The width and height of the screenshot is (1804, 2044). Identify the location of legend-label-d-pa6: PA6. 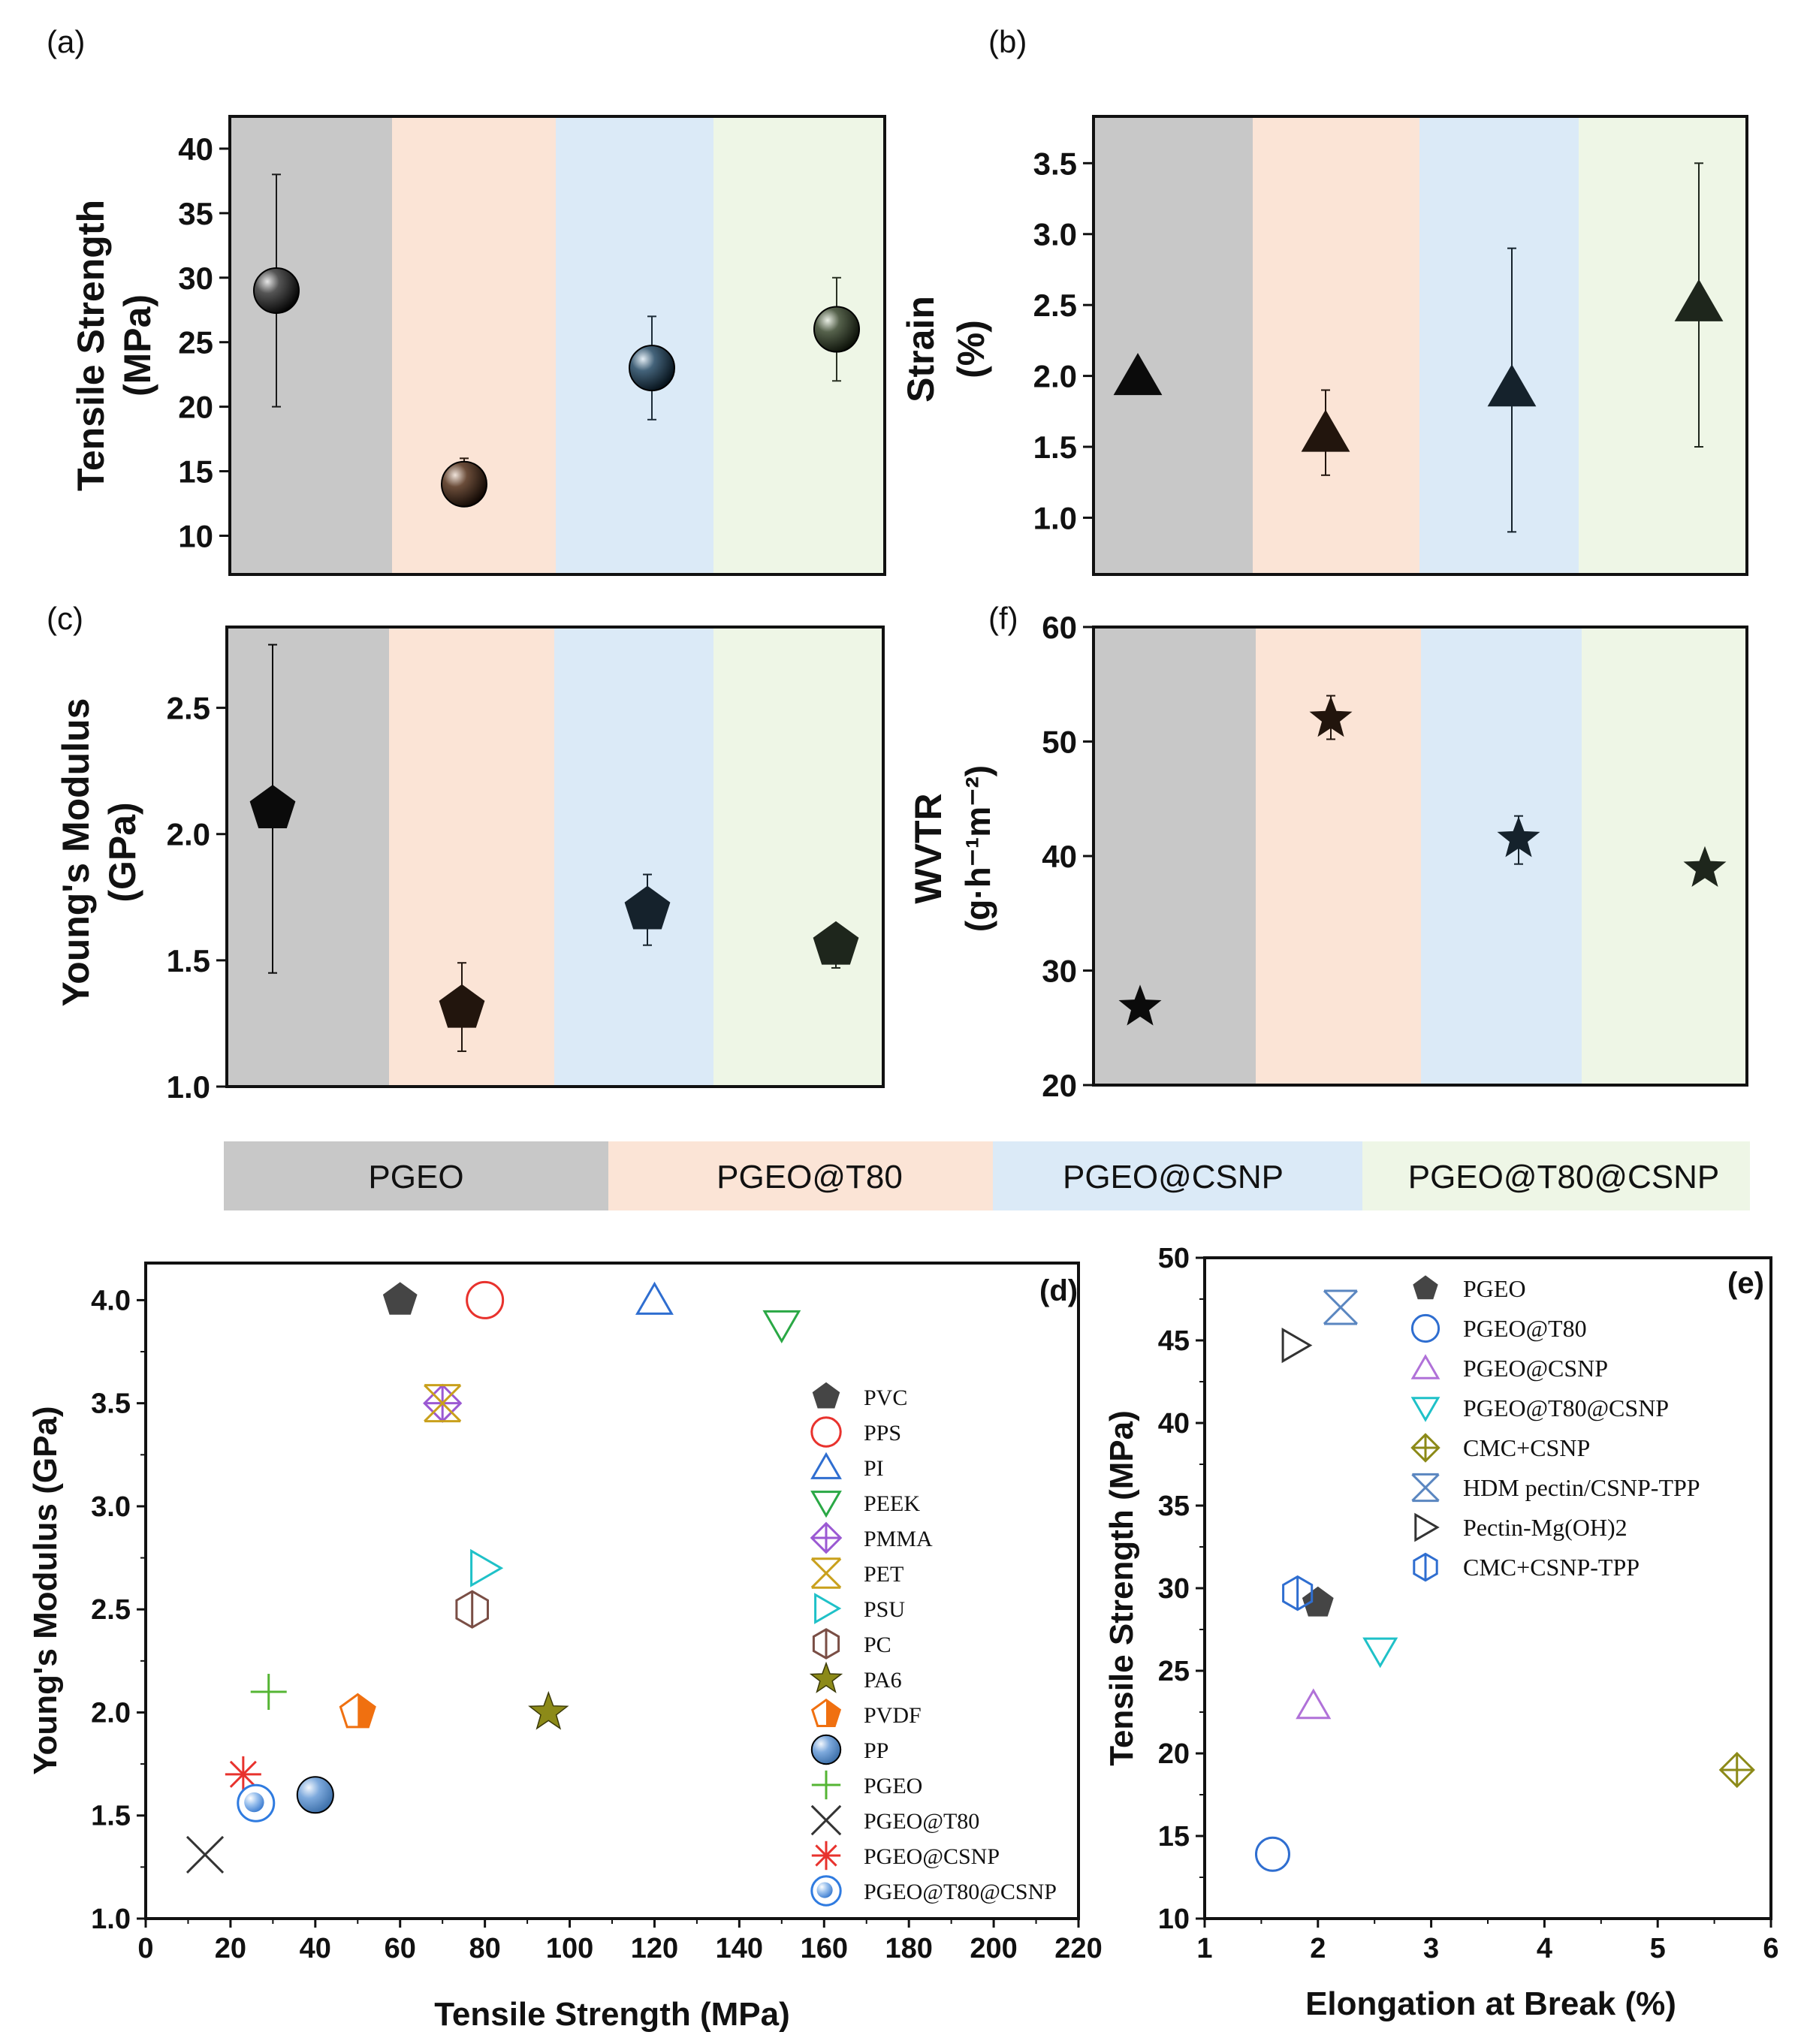
(883, 1680).